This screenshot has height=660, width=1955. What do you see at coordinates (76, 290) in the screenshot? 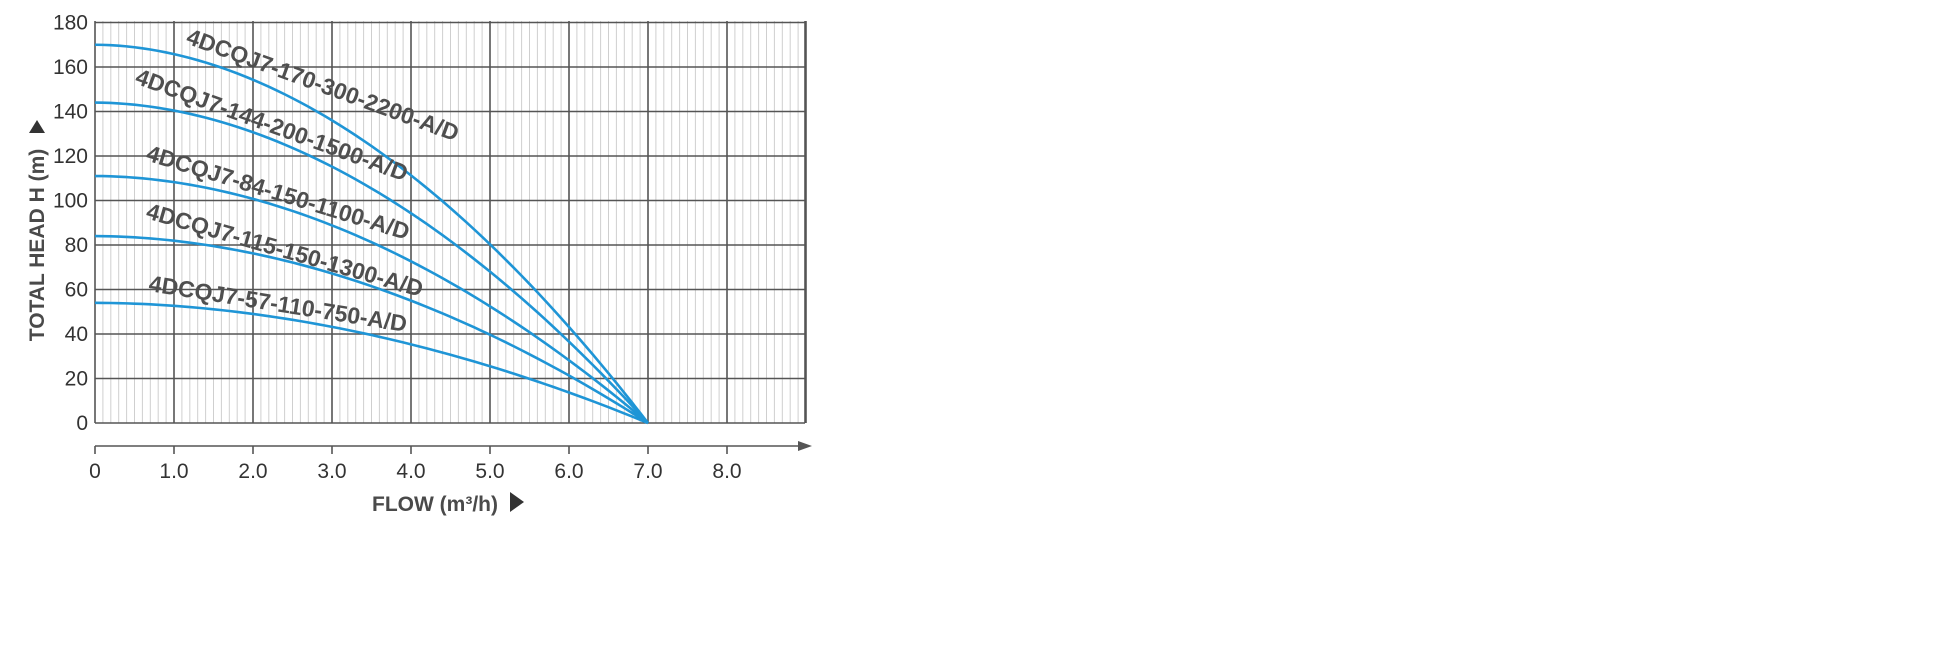
I see `y-tick-label: 60` at bounding box center [76, 290].